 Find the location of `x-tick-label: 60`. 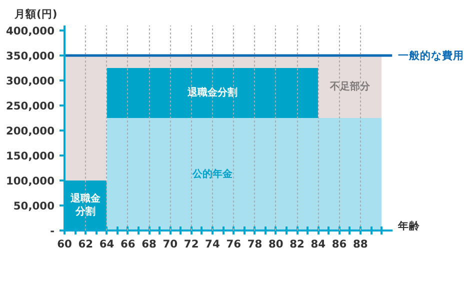

x-tick-label: 60 is located at coordinates (64, 244).